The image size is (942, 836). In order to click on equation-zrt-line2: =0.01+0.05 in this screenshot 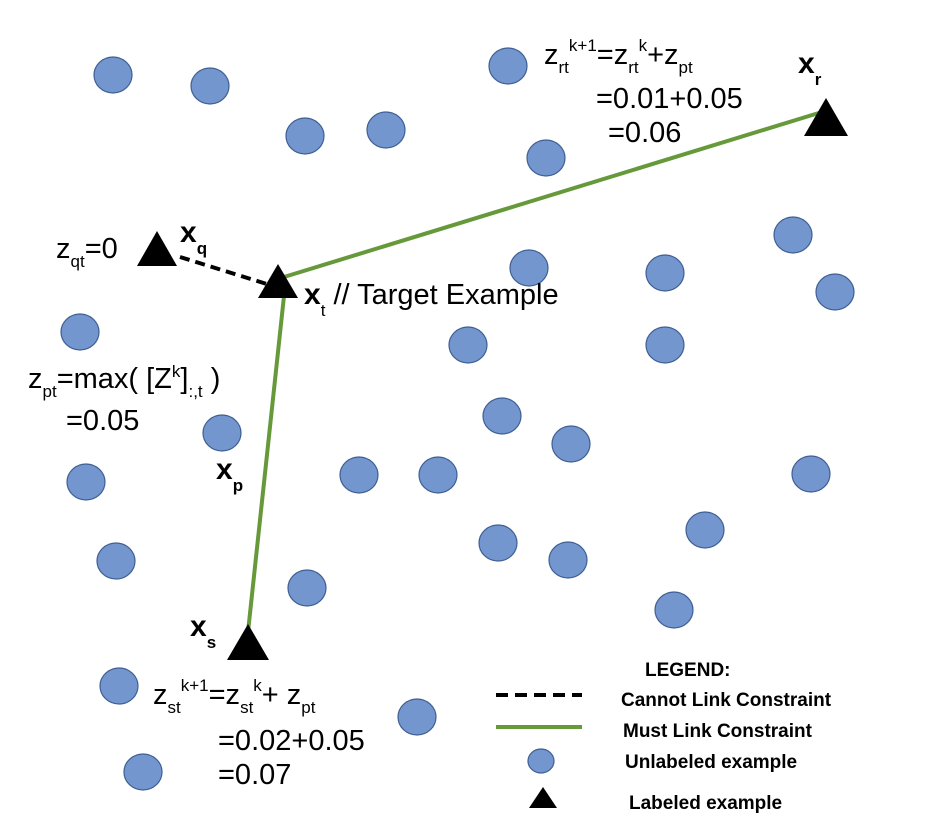, I will do `click(669, 99)`.